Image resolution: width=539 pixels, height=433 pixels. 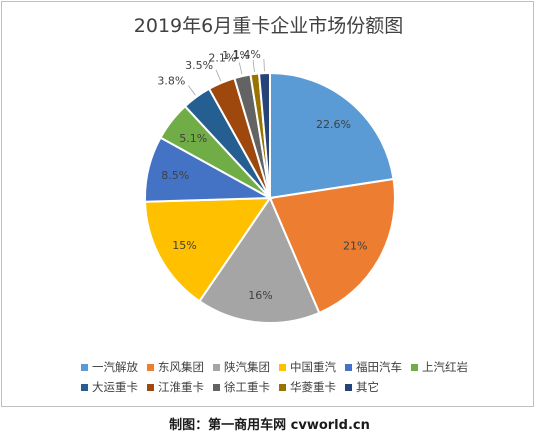 What do you see at coordinates (199, 65) in the screenshot?
I see `data-label: 3.5%` at bounding box center [199, 65].